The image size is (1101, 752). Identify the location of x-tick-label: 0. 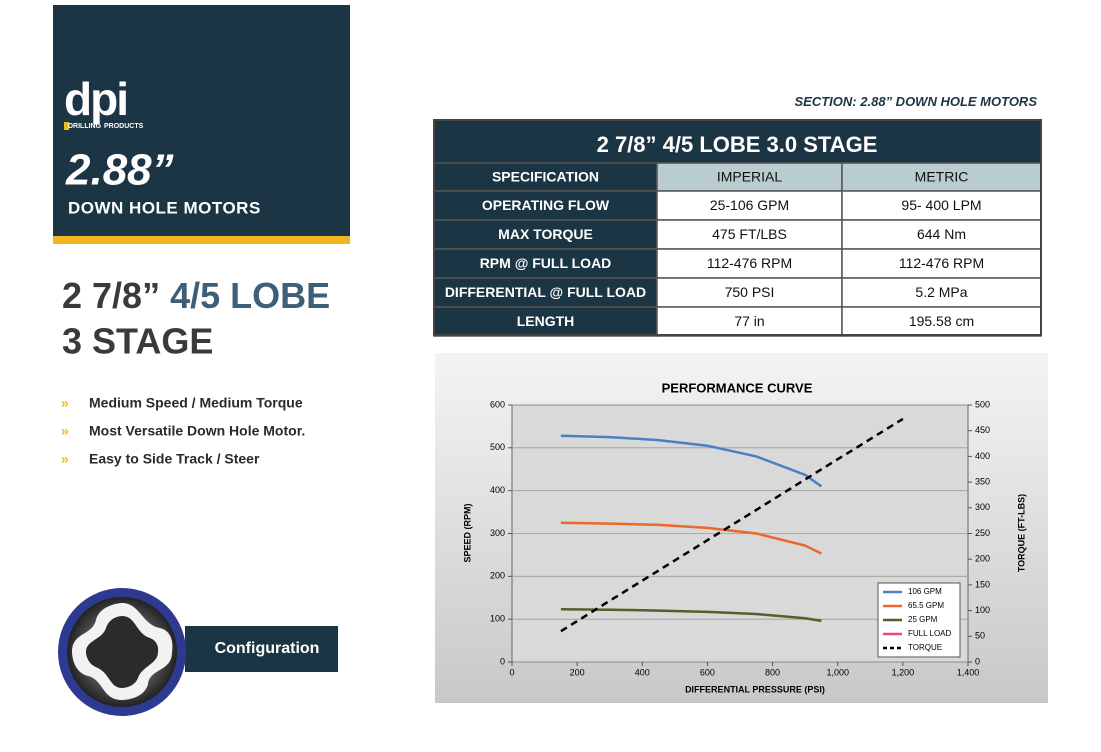
(511, 672).